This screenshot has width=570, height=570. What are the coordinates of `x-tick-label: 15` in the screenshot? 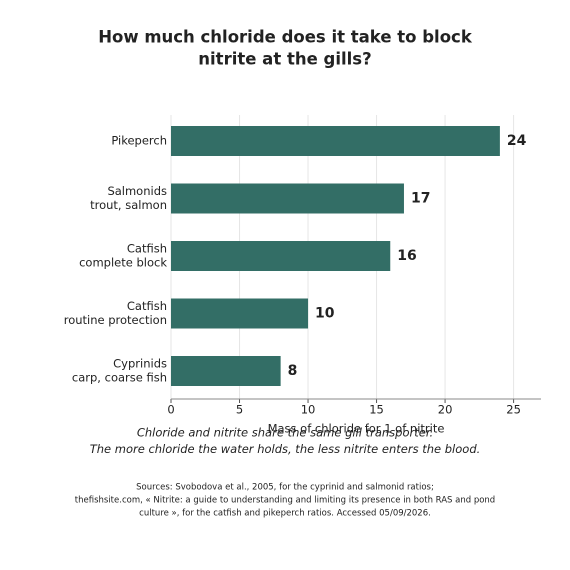 It's located at (376, 410).